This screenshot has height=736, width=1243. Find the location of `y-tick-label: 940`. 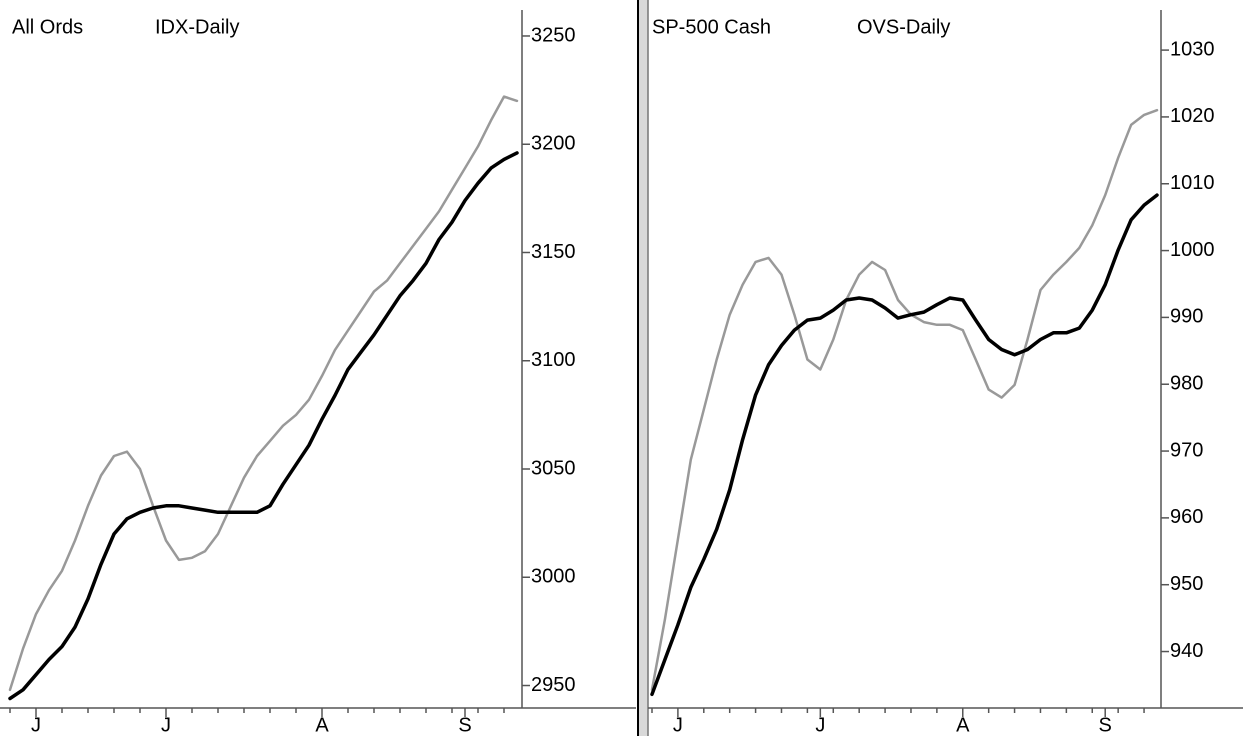

y-tick-label: 940 is located at coordinates (1186, 651).